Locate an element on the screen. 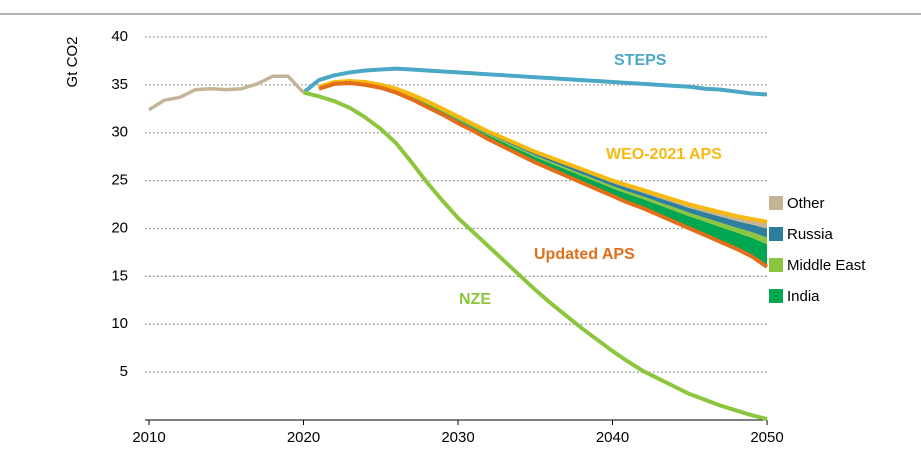 The image size is (921, 453). legend-label: Other is located at coordinates (806, 203).